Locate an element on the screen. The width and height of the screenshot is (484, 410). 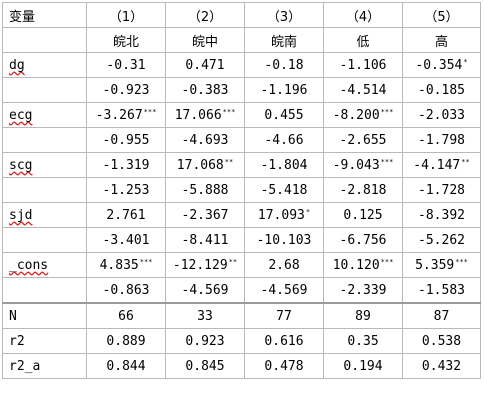
coef-value: 5.359 is located at coordinates (435, 265).